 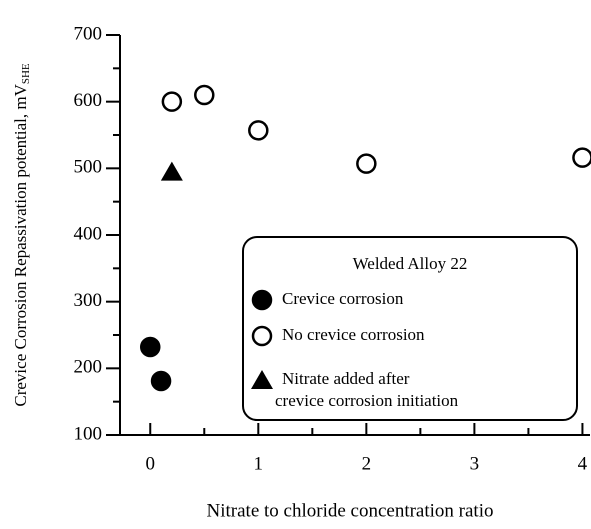 What do you see at coordinates (88, 33) in the screenshot?
I see `y-tick-label: 700` at bounding box center [88, 33].